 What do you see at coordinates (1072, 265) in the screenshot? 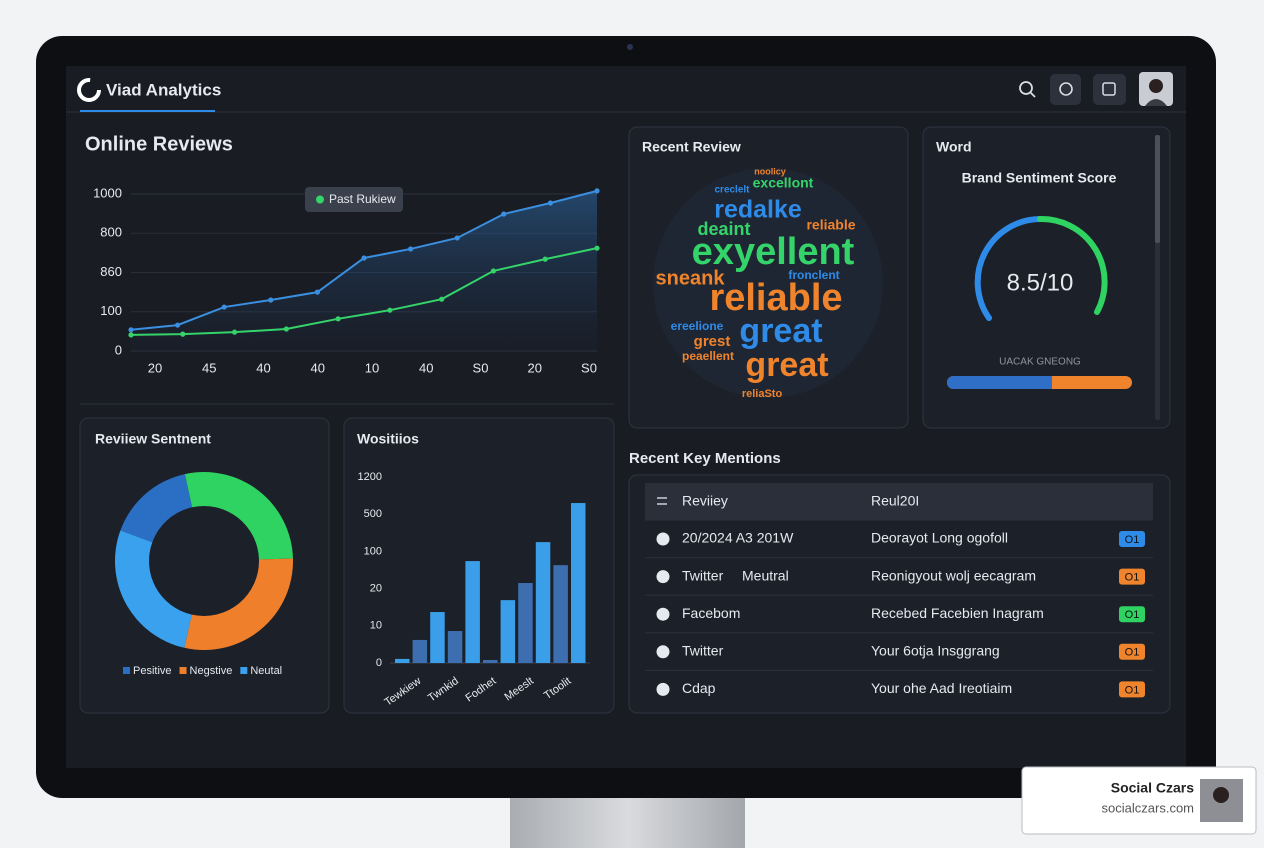
I see `gauge-arc` at bounding box center [1072, 265].